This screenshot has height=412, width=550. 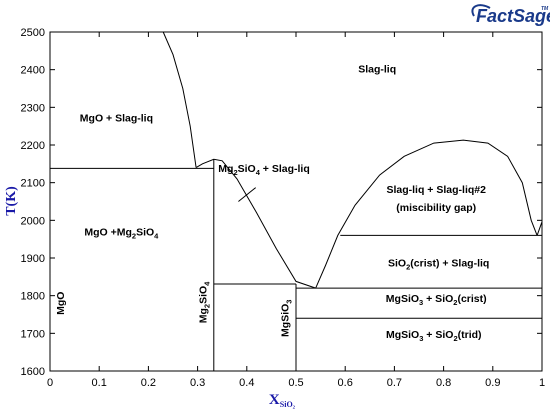 I want to click on y-tick-label: 1700, so click(x=33, y=334).